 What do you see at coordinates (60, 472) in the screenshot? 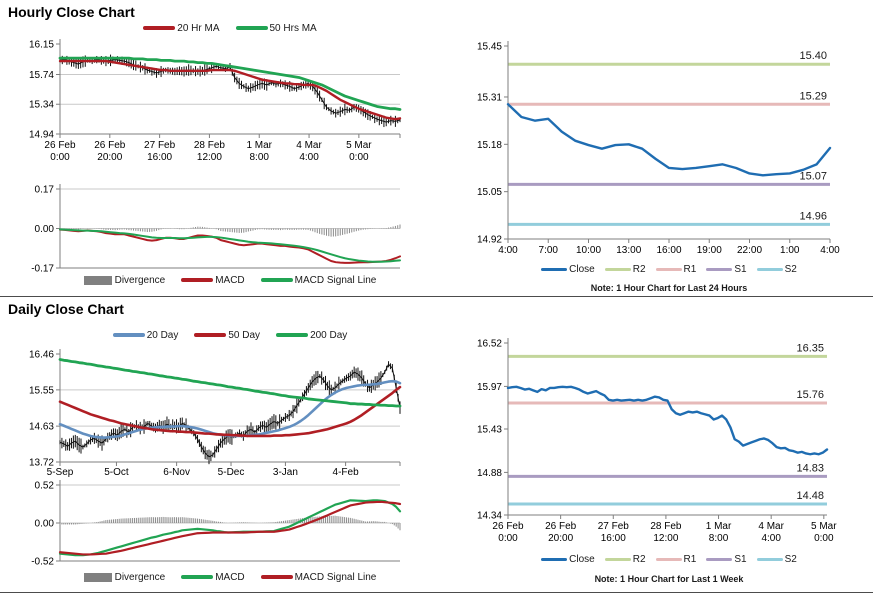
I see `x-tick-label: 5-Sep` at bounding box center [60, 472].